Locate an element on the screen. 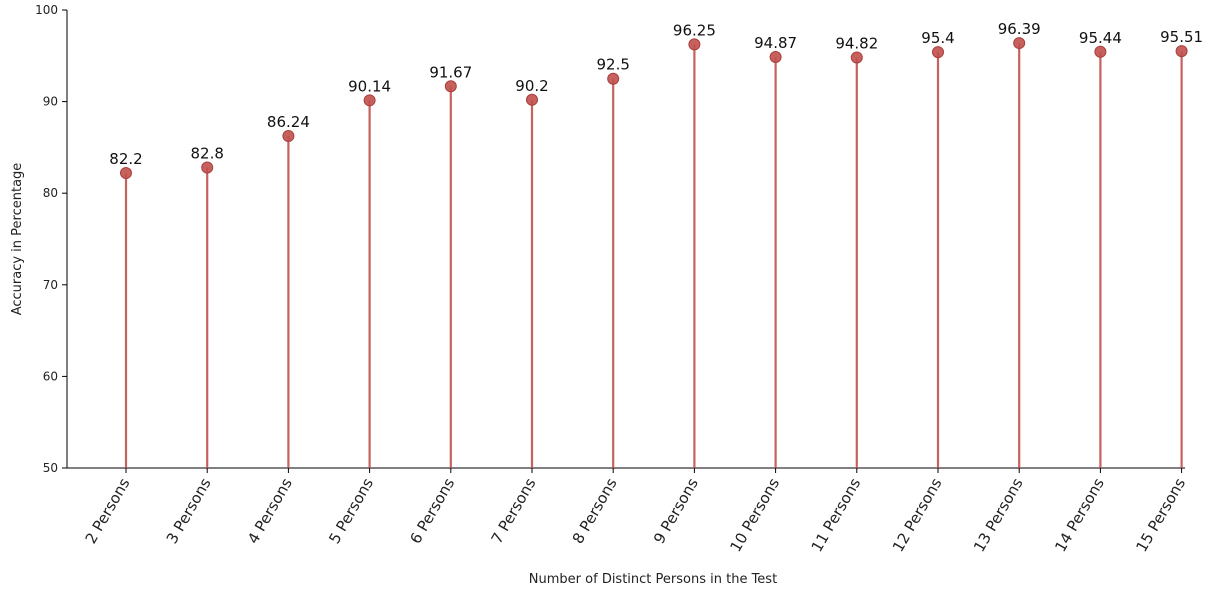  x-tick-label: 15 Persons is located at coordinates (1160, 515).